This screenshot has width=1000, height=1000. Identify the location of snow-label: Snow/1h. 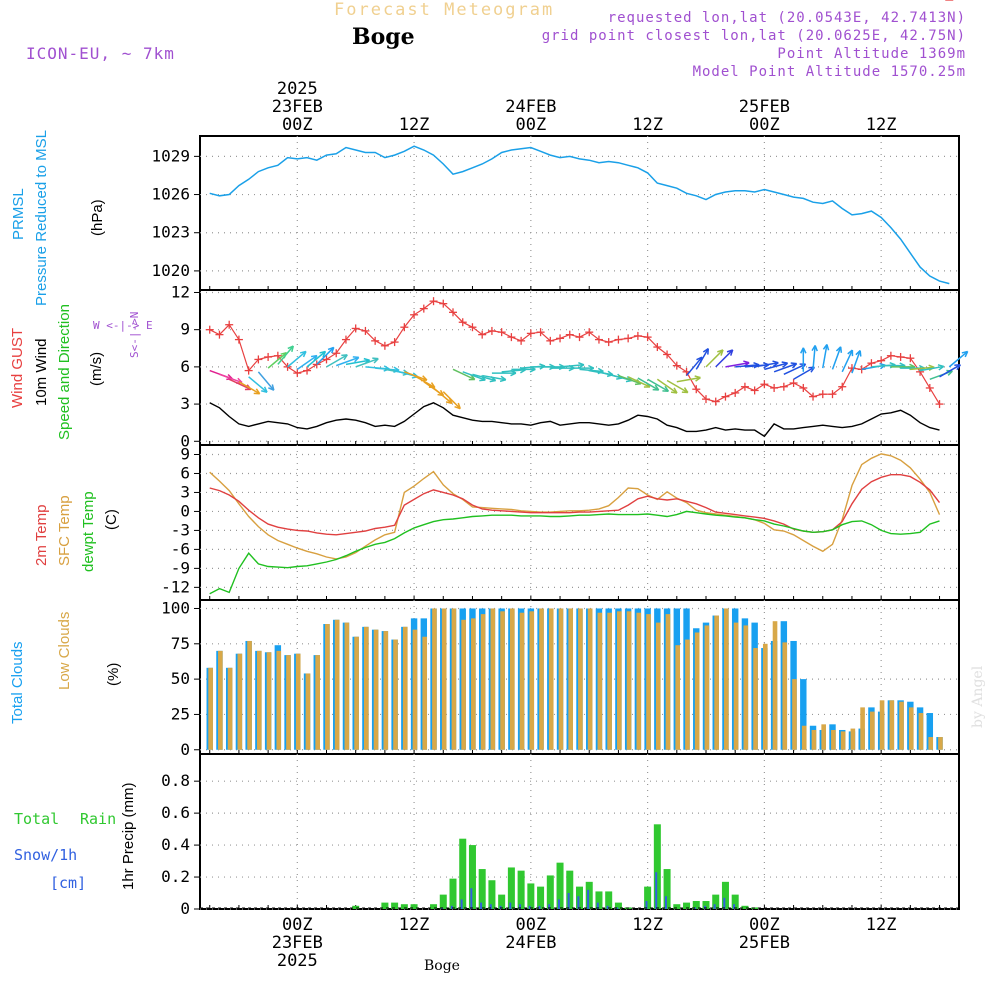
(46, 855).